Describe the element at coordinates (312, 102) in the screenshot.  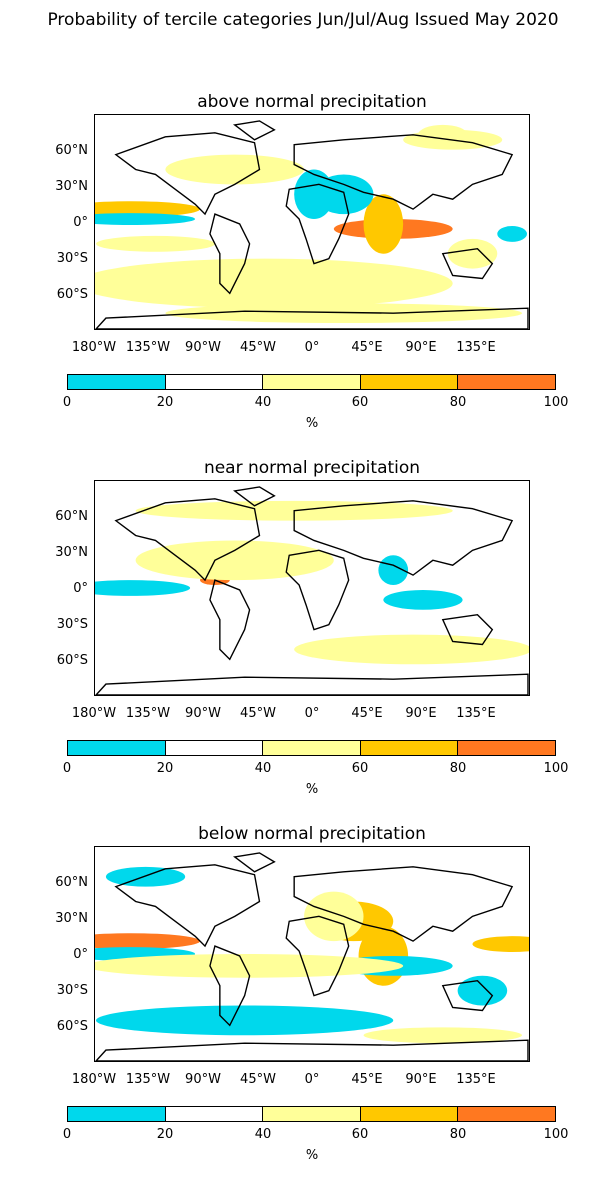
I see `panel-title: above normal precipitation` at that location.